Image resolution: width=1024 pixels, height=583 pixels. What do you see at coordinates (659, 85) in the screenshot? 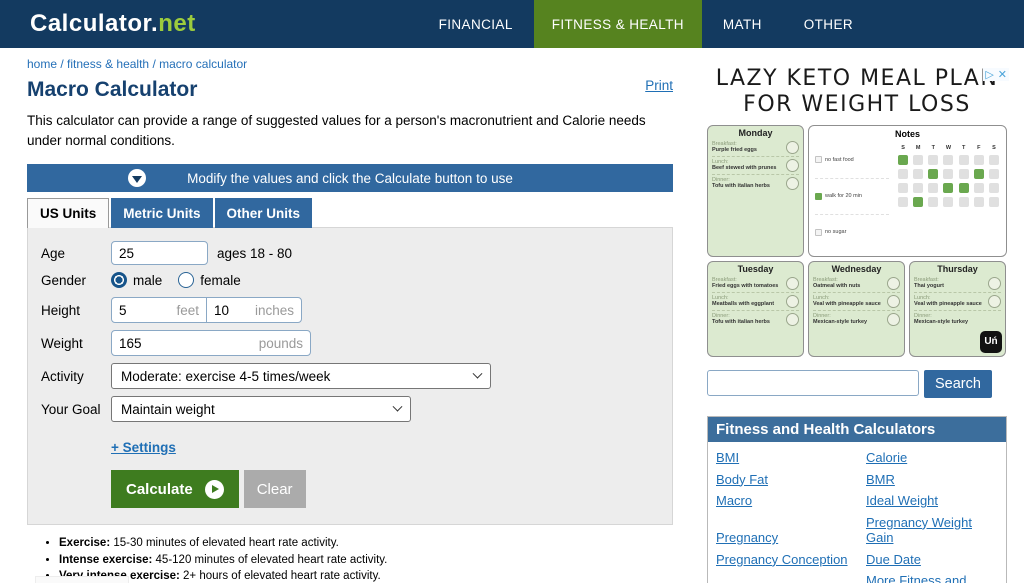
I see `print-link: Print` at bounding box center [659, 85].